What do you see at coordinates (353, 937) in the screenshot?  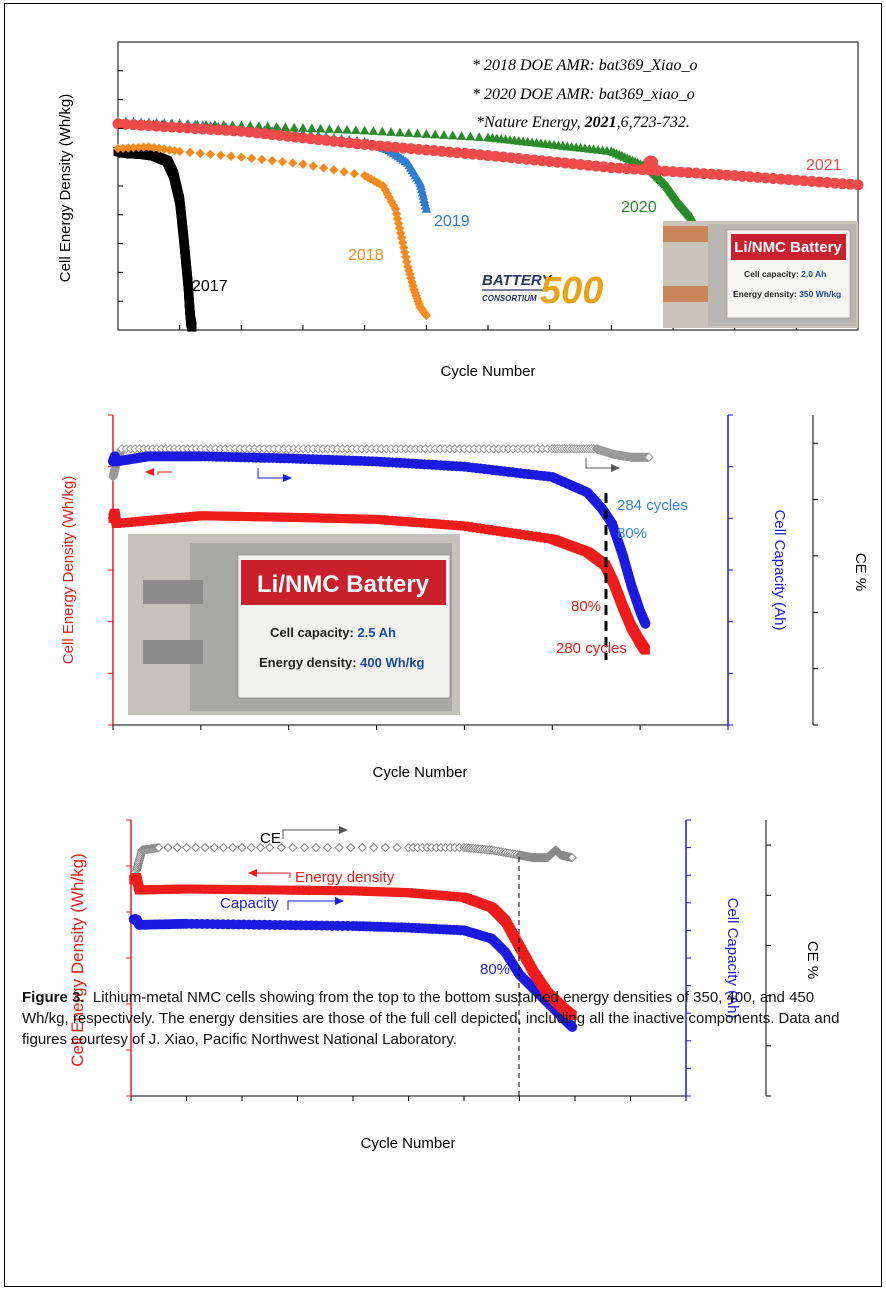 I see `chart-3-series-group` at bounding box center [353, 937].